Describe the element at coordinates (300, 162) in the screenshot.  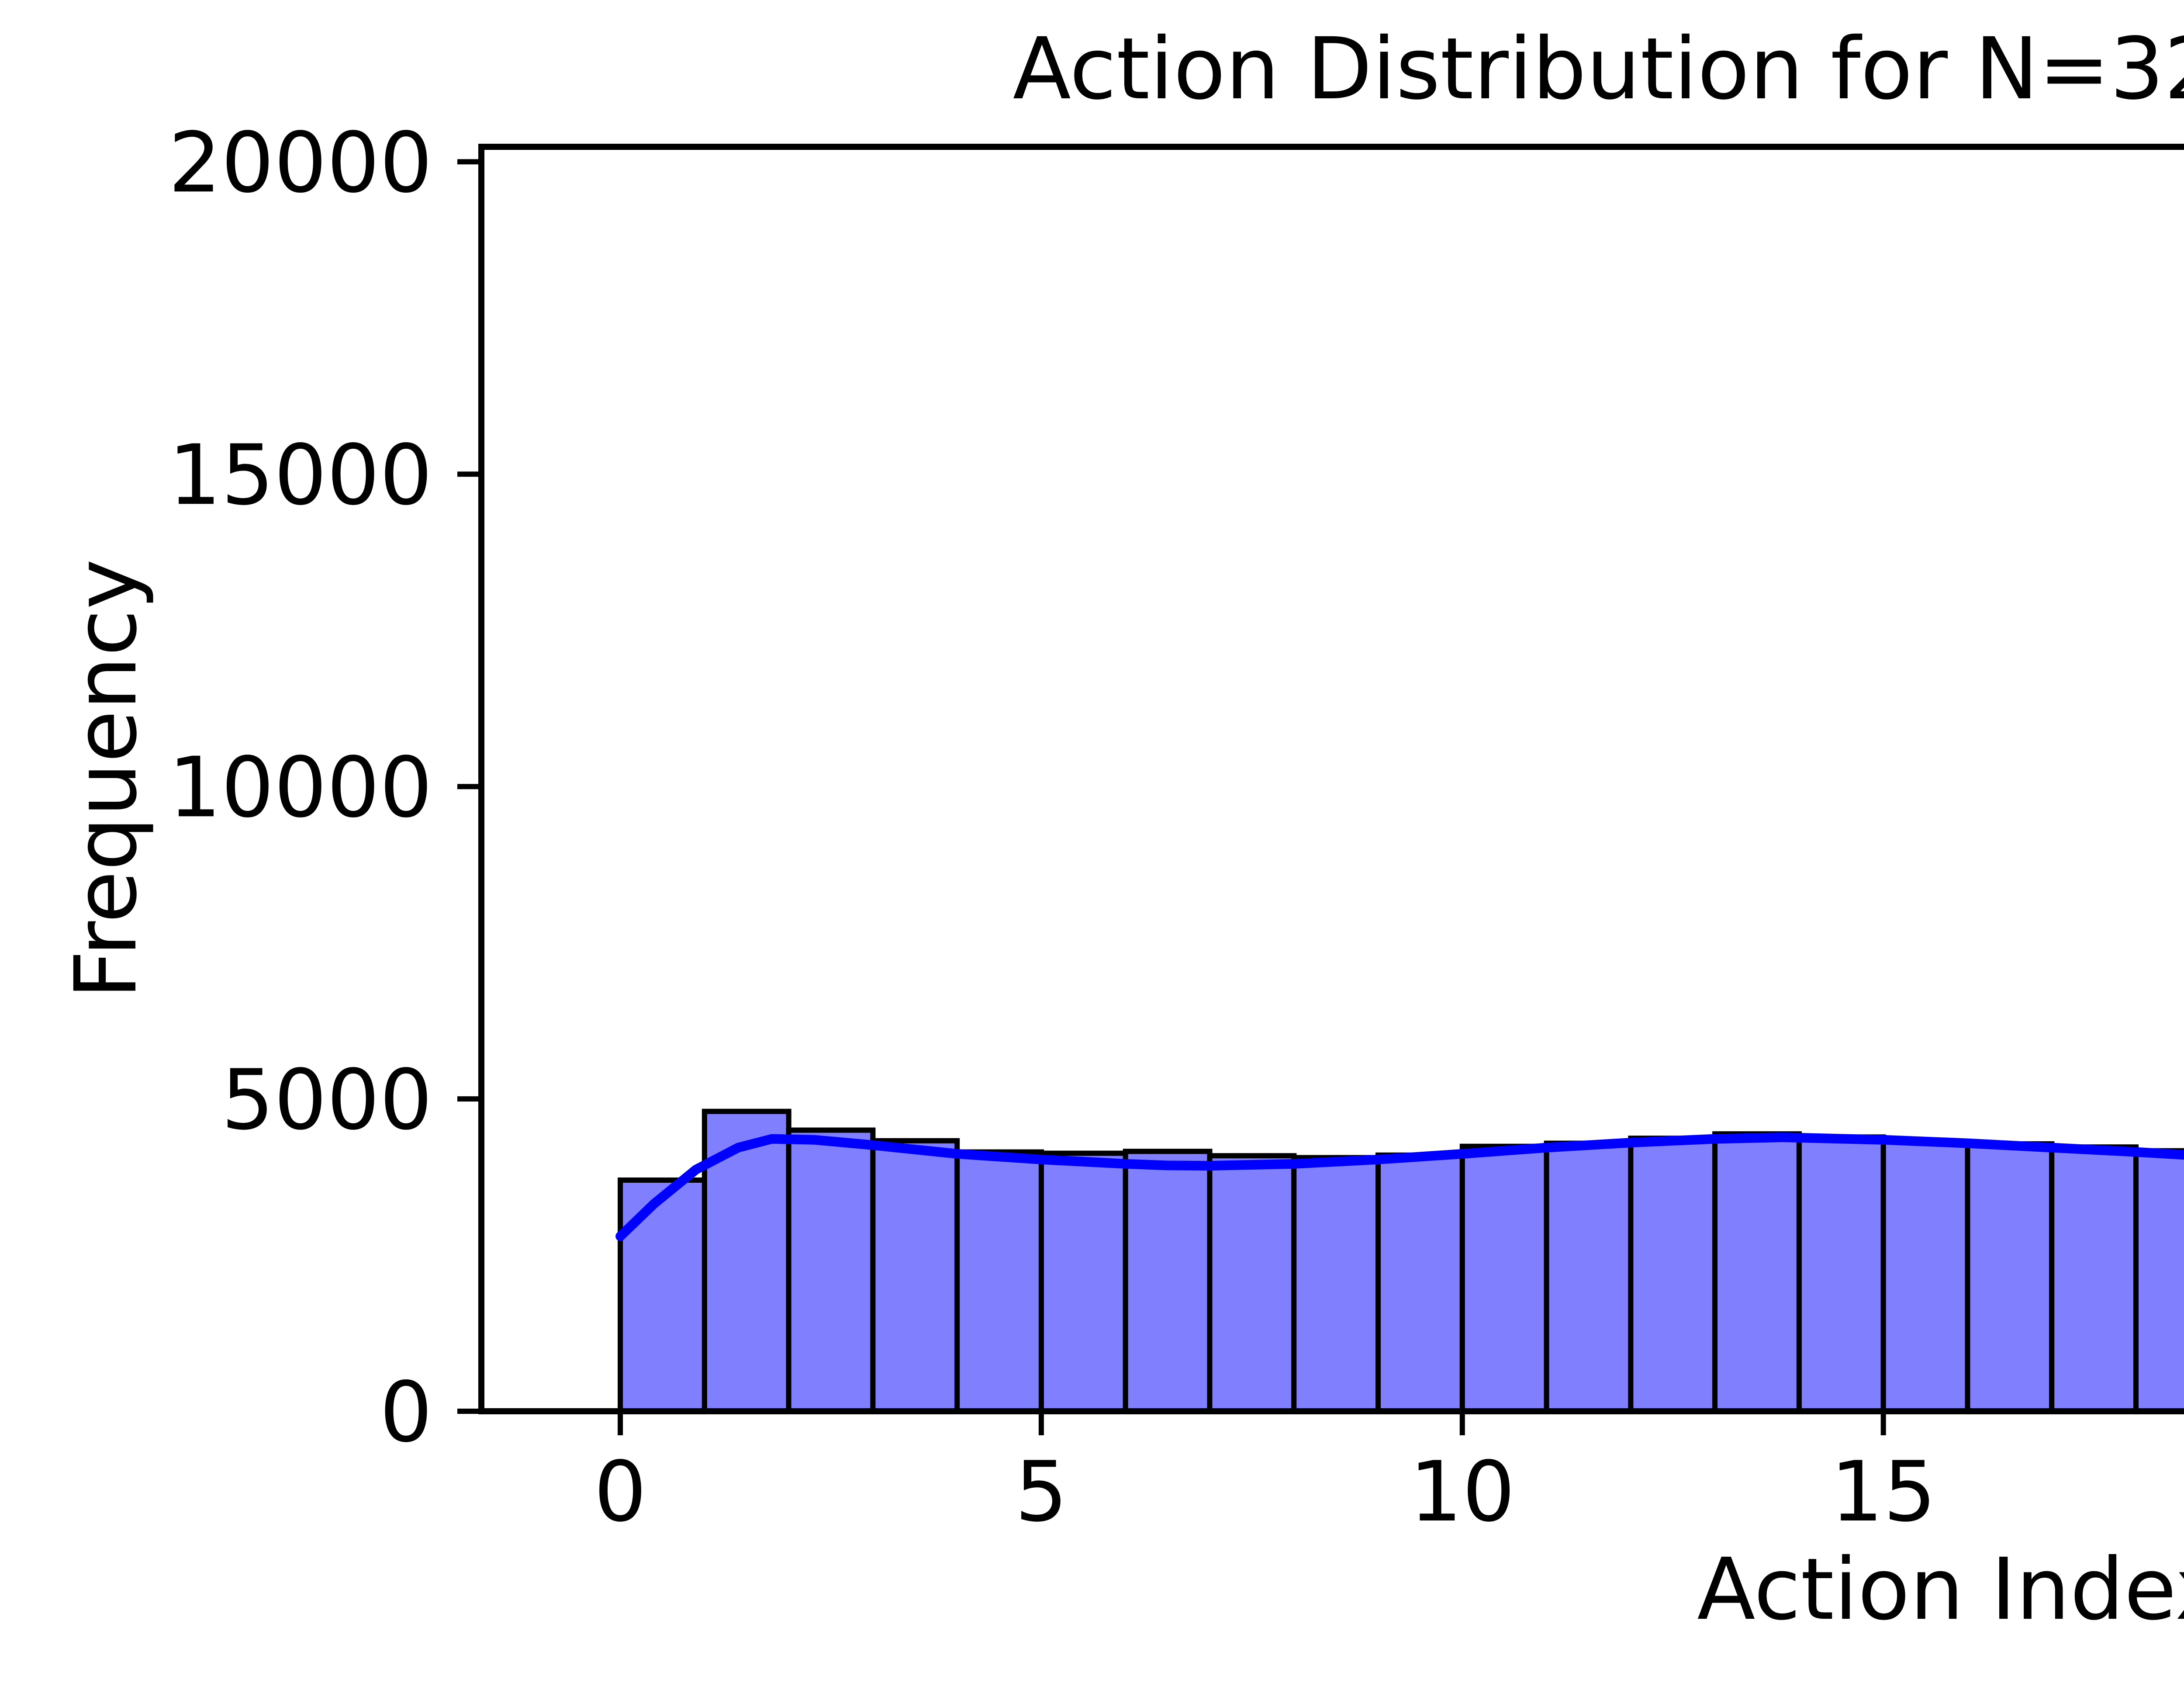
I see `y-tick-label: 20000` at that location.